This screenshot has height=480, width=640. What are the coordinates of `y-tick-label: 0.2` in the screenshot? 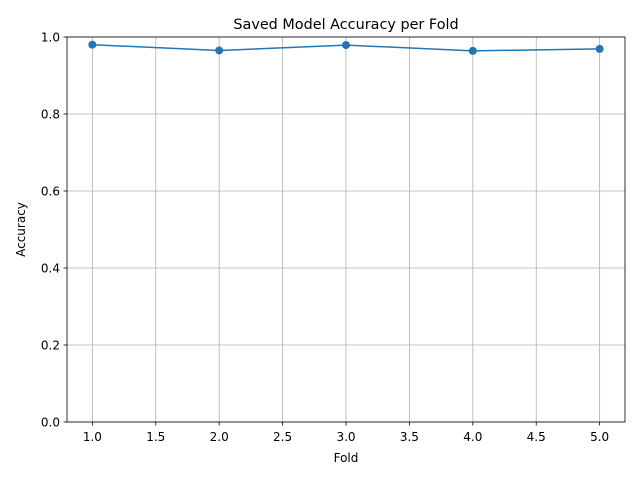 It's located at (50, 345).